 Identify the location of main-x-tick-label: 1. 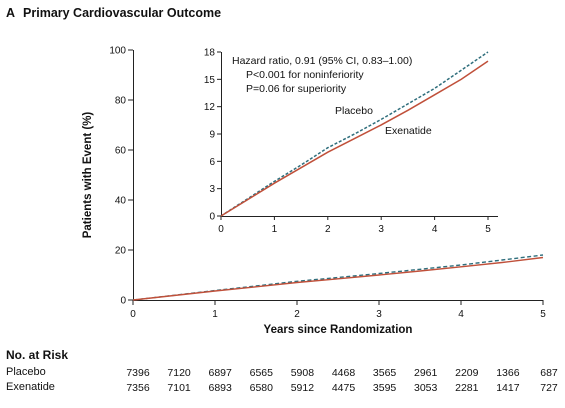
(215, 314).